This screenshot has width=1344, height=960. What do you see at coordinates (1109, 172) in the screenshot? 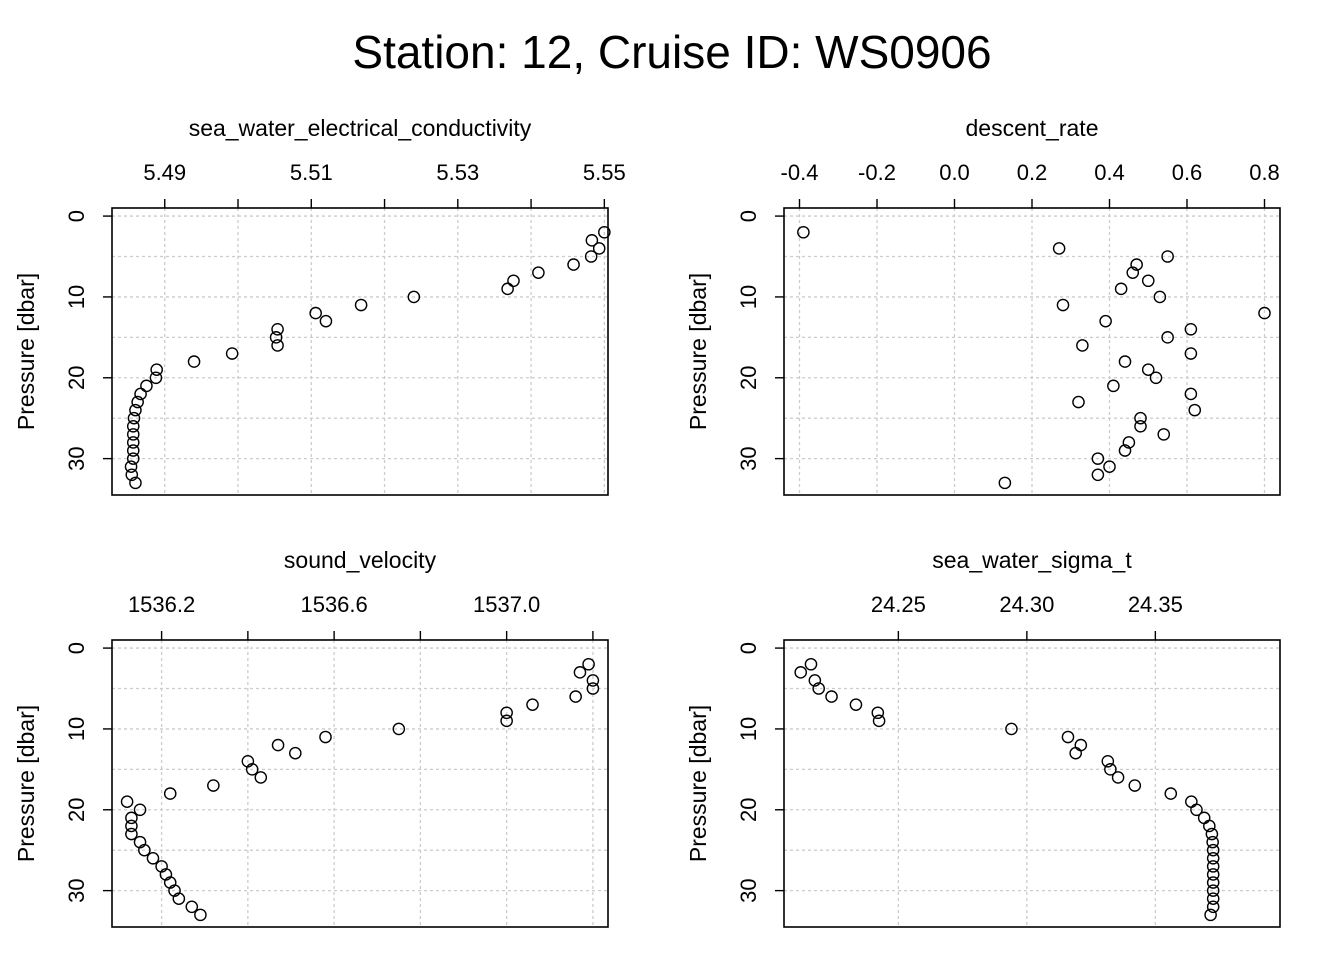
I see `x-tick-label: 0.4` at bounding box center [1109, 172].